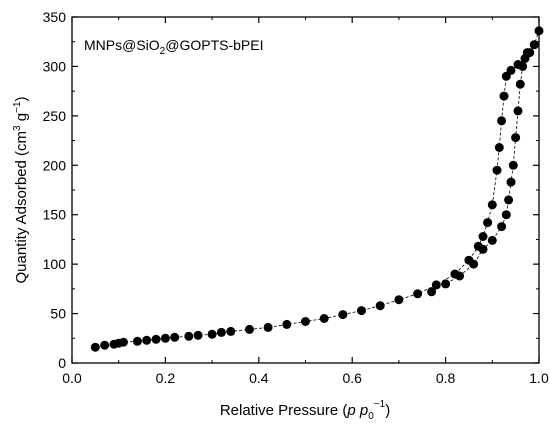 The image size is (550, 429). I want to click on y-tick-label: 250, so click(55, 116).